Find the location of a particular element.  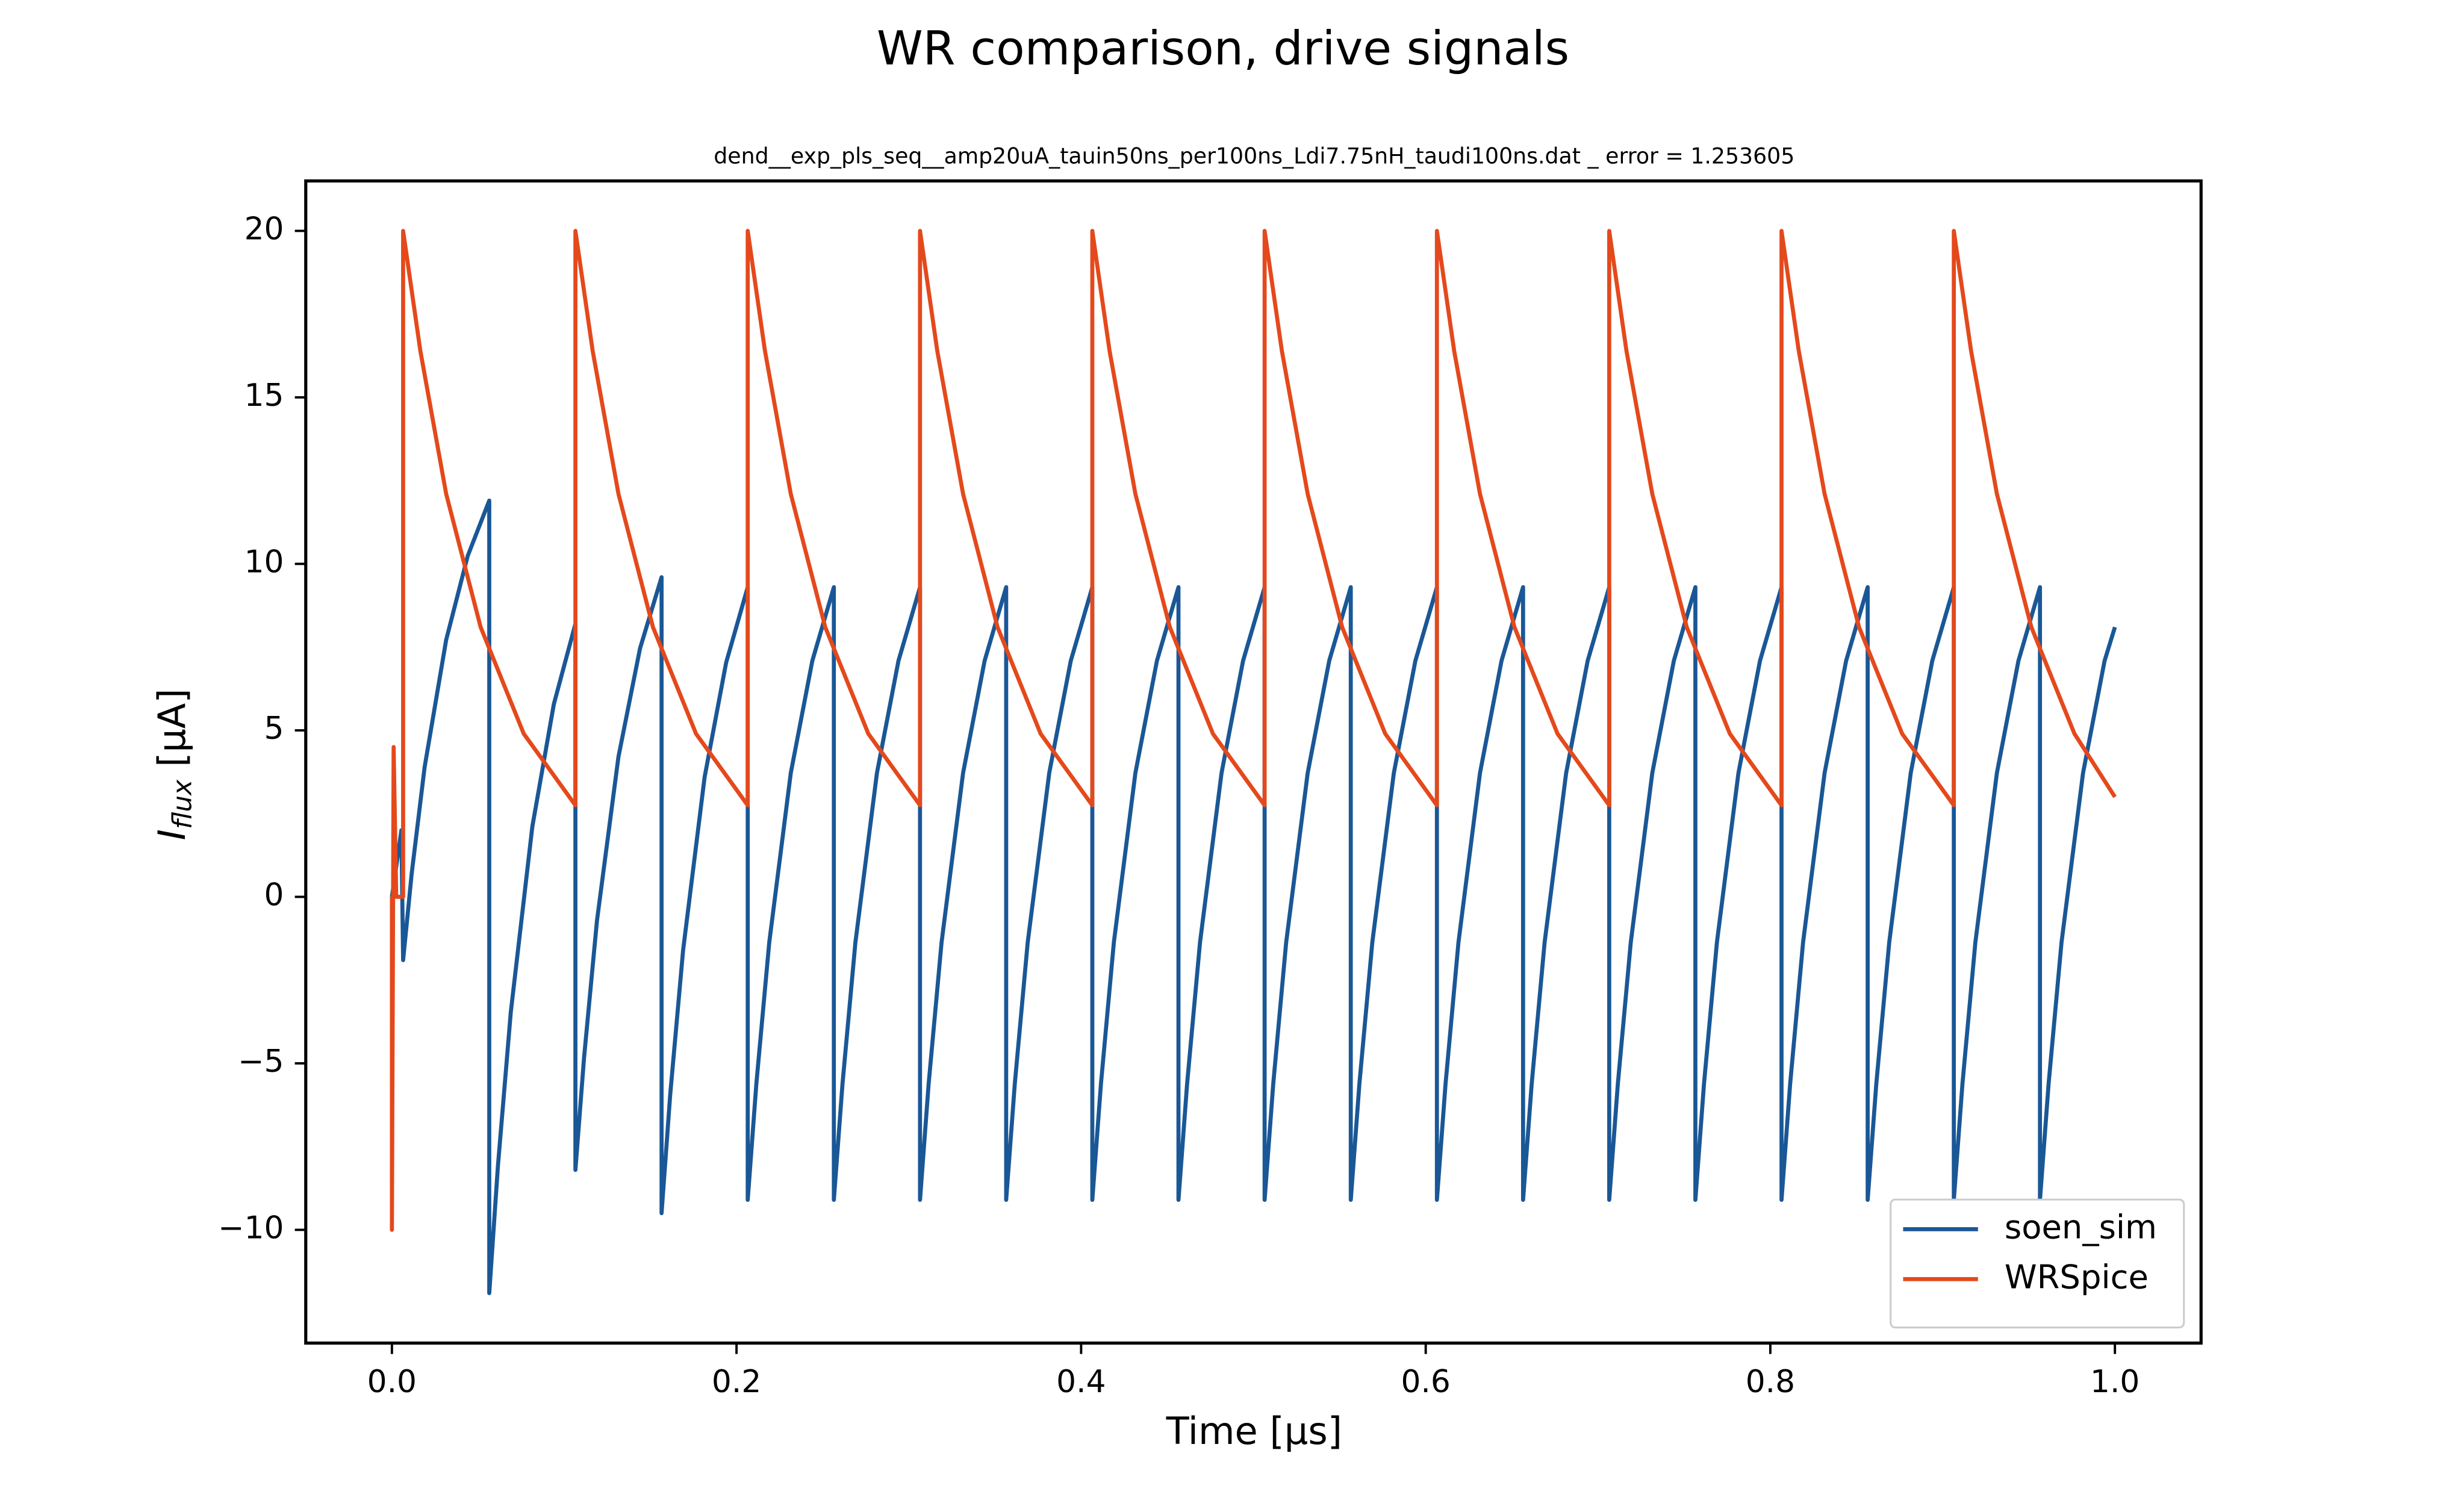

y-label-subscript: flux is located at coordinates (182, 804).